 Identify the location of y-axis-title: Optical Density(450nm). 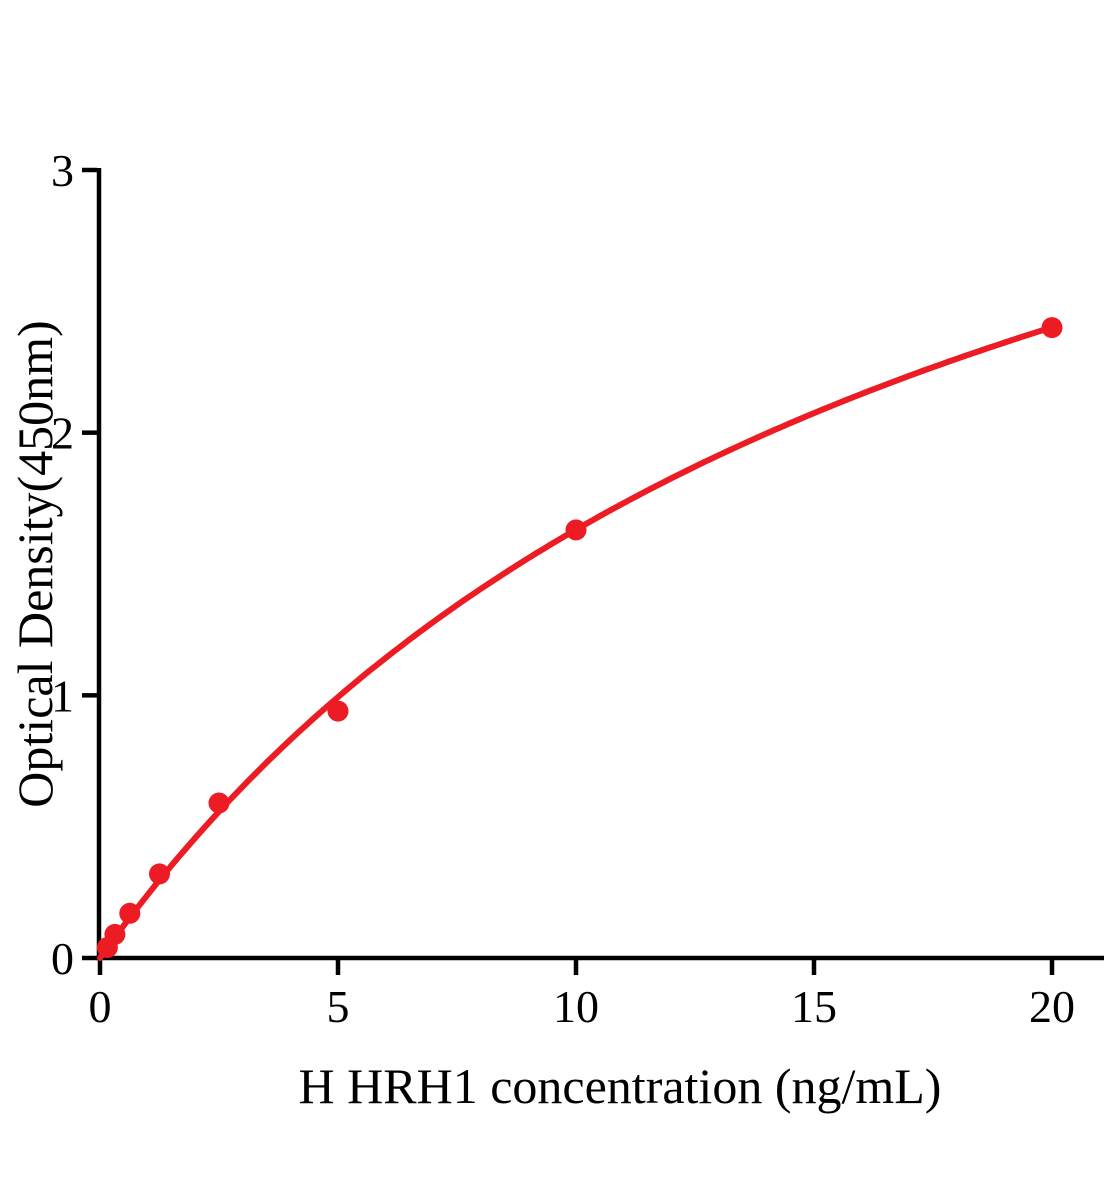
(35, 563).